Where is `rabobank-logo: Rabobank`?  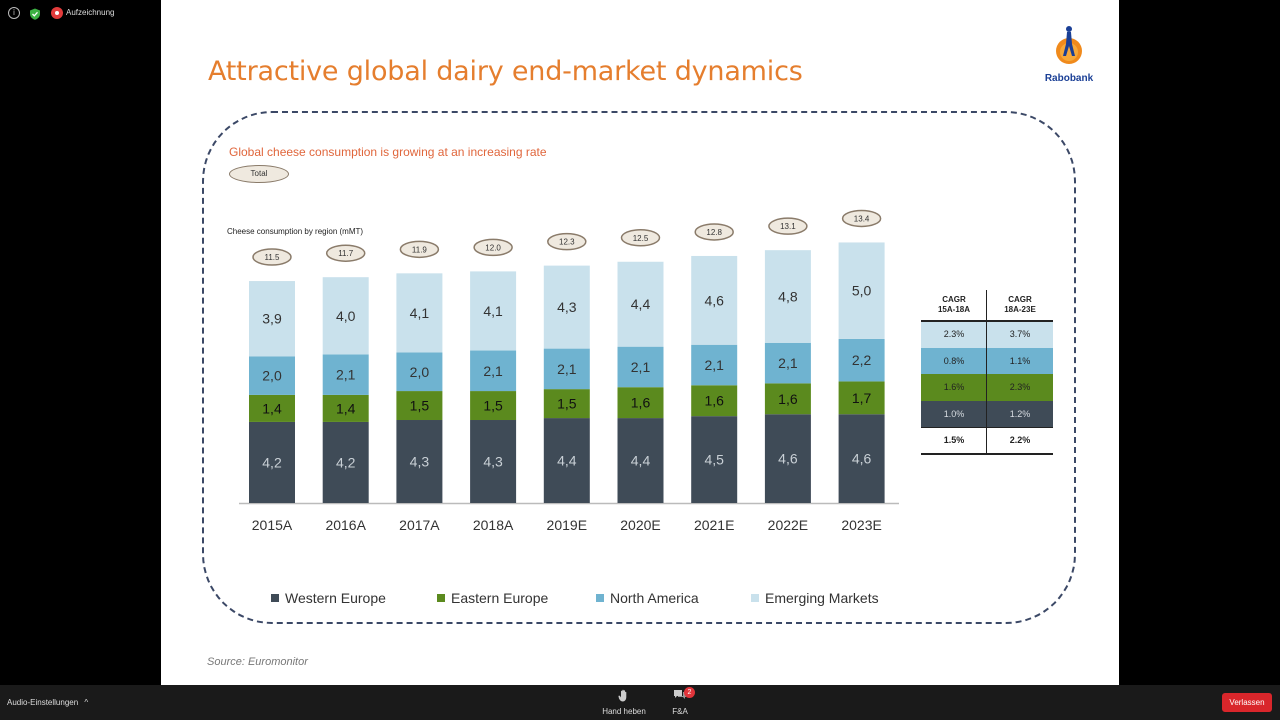
rabobank-logo: Rabobank is located at coordinates (1069, 55).